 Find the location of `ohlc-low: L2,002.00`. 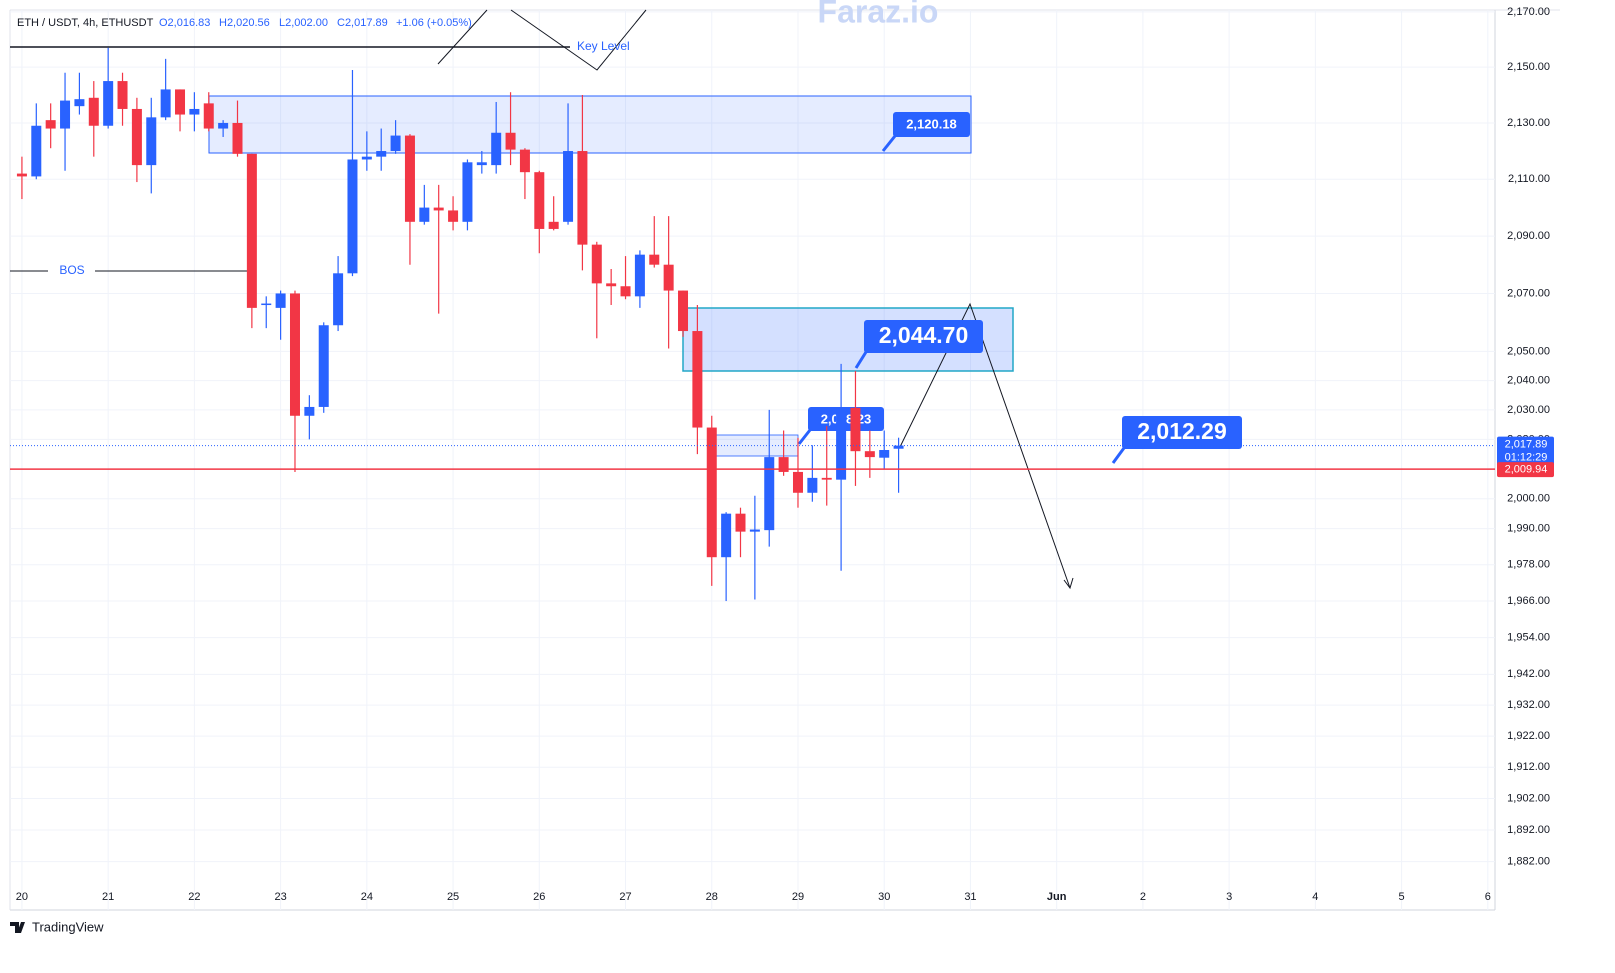

ohlc-low: L2,002.00 is located at coordinates (303, 23).